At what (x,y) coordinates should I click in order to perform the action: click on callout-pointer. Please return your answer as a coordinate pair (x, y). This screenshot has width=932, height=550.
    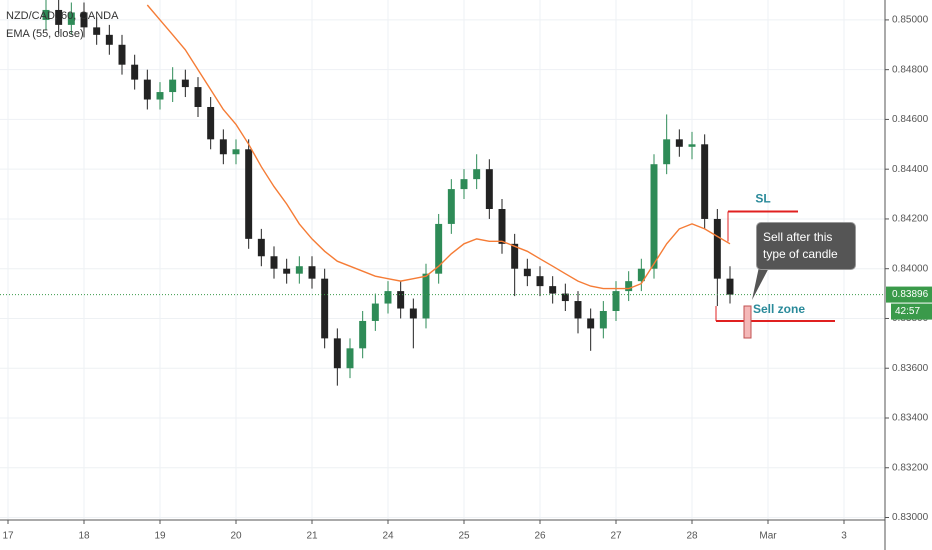
    Looking at the image, I should click on (762, 281).